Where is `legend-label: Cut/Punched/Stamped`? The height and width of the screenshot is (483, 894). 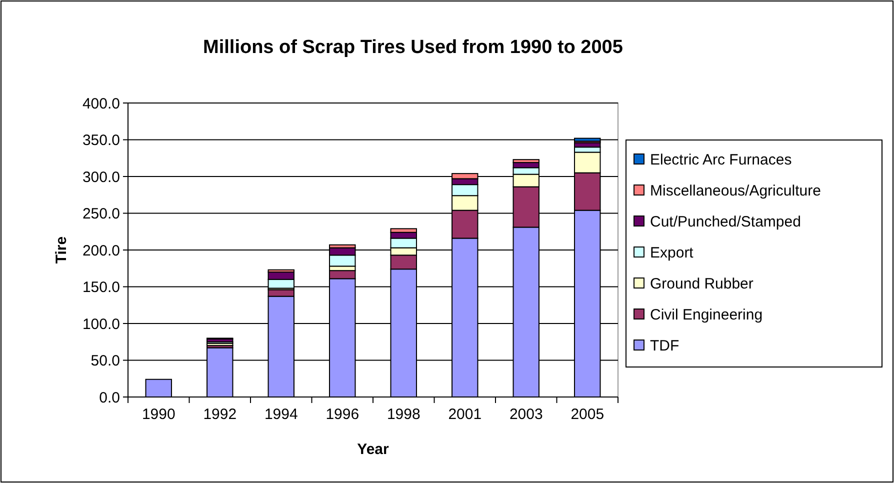 legend-label: Cut/Punched/Stamped is located at coordinates (725, 221).